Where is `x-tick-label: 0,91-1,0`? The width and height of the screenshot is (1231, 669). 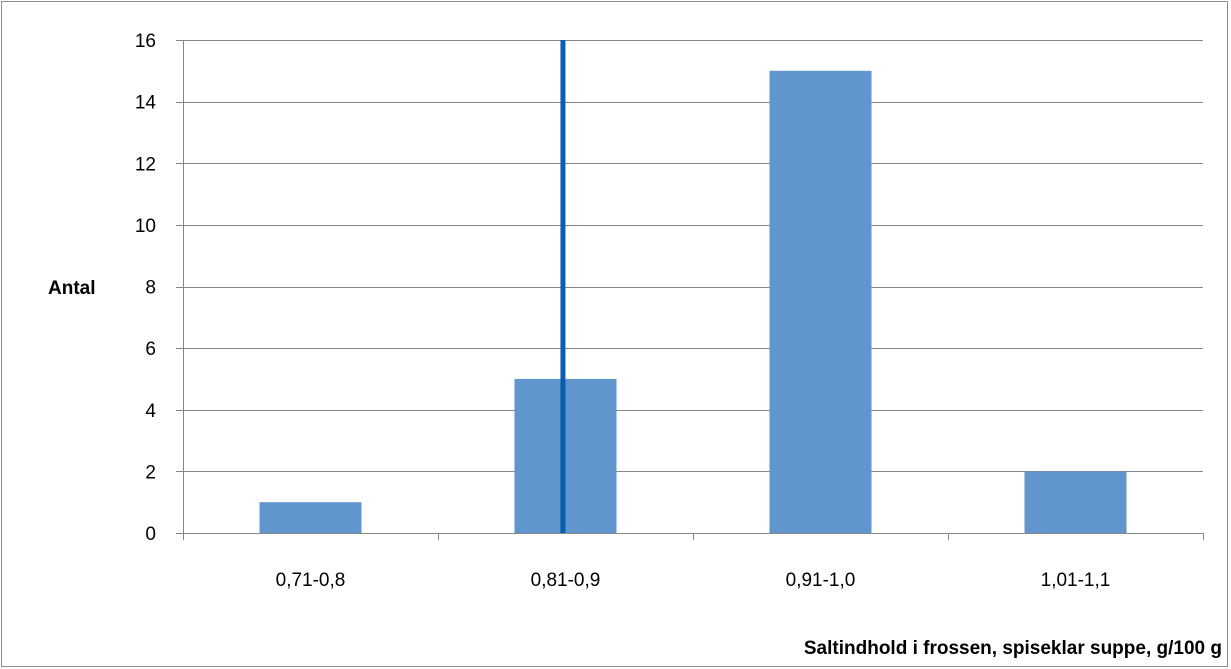 x-tick-label: 0,91-1,0 is located at coordinates (821, 580).